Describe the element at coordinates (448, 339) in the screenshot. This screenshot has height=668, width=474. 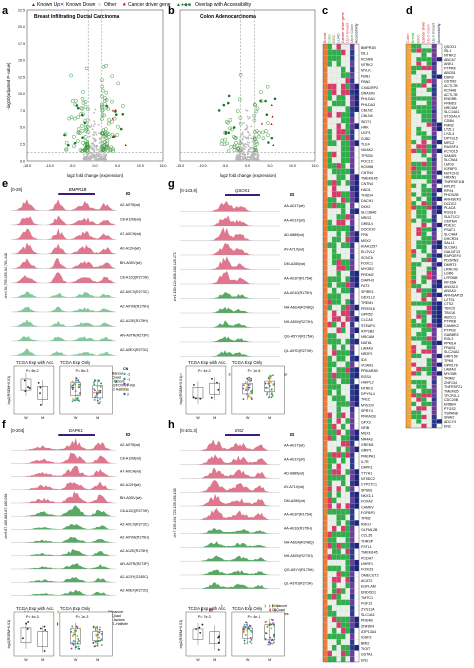
I see `heatmap-gene-label: RGL2` at that location.